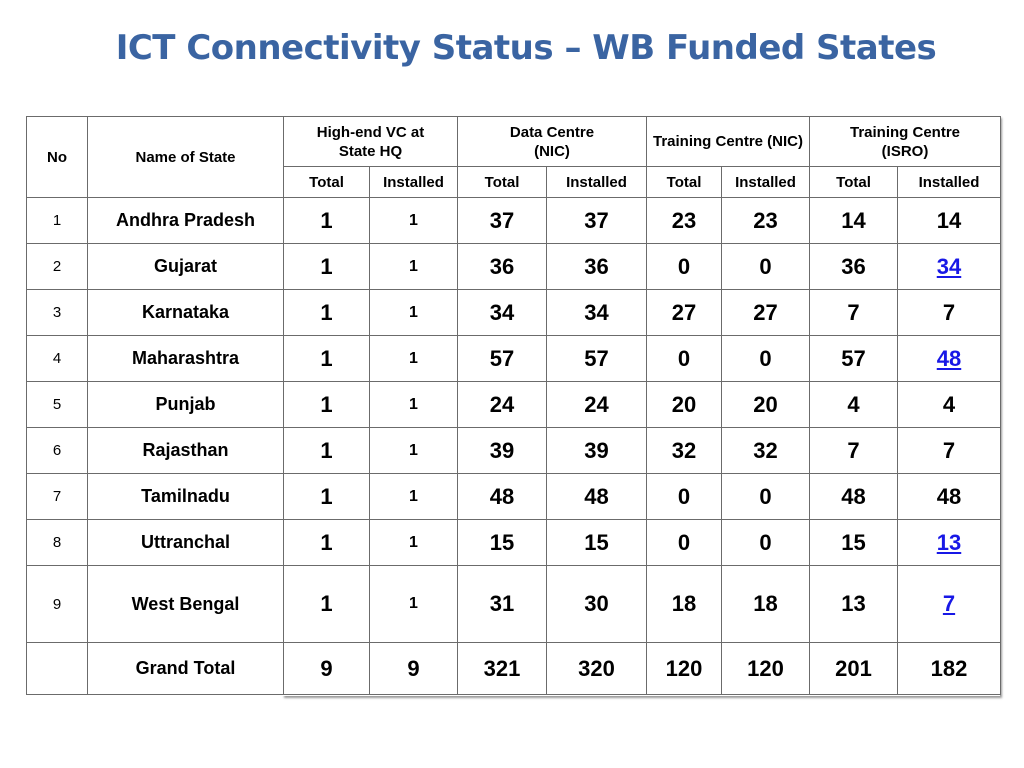  What do you see at coordinates (57, 358) in the screenshot?
I see `row-no: 4` at bounding box center [57, 358].